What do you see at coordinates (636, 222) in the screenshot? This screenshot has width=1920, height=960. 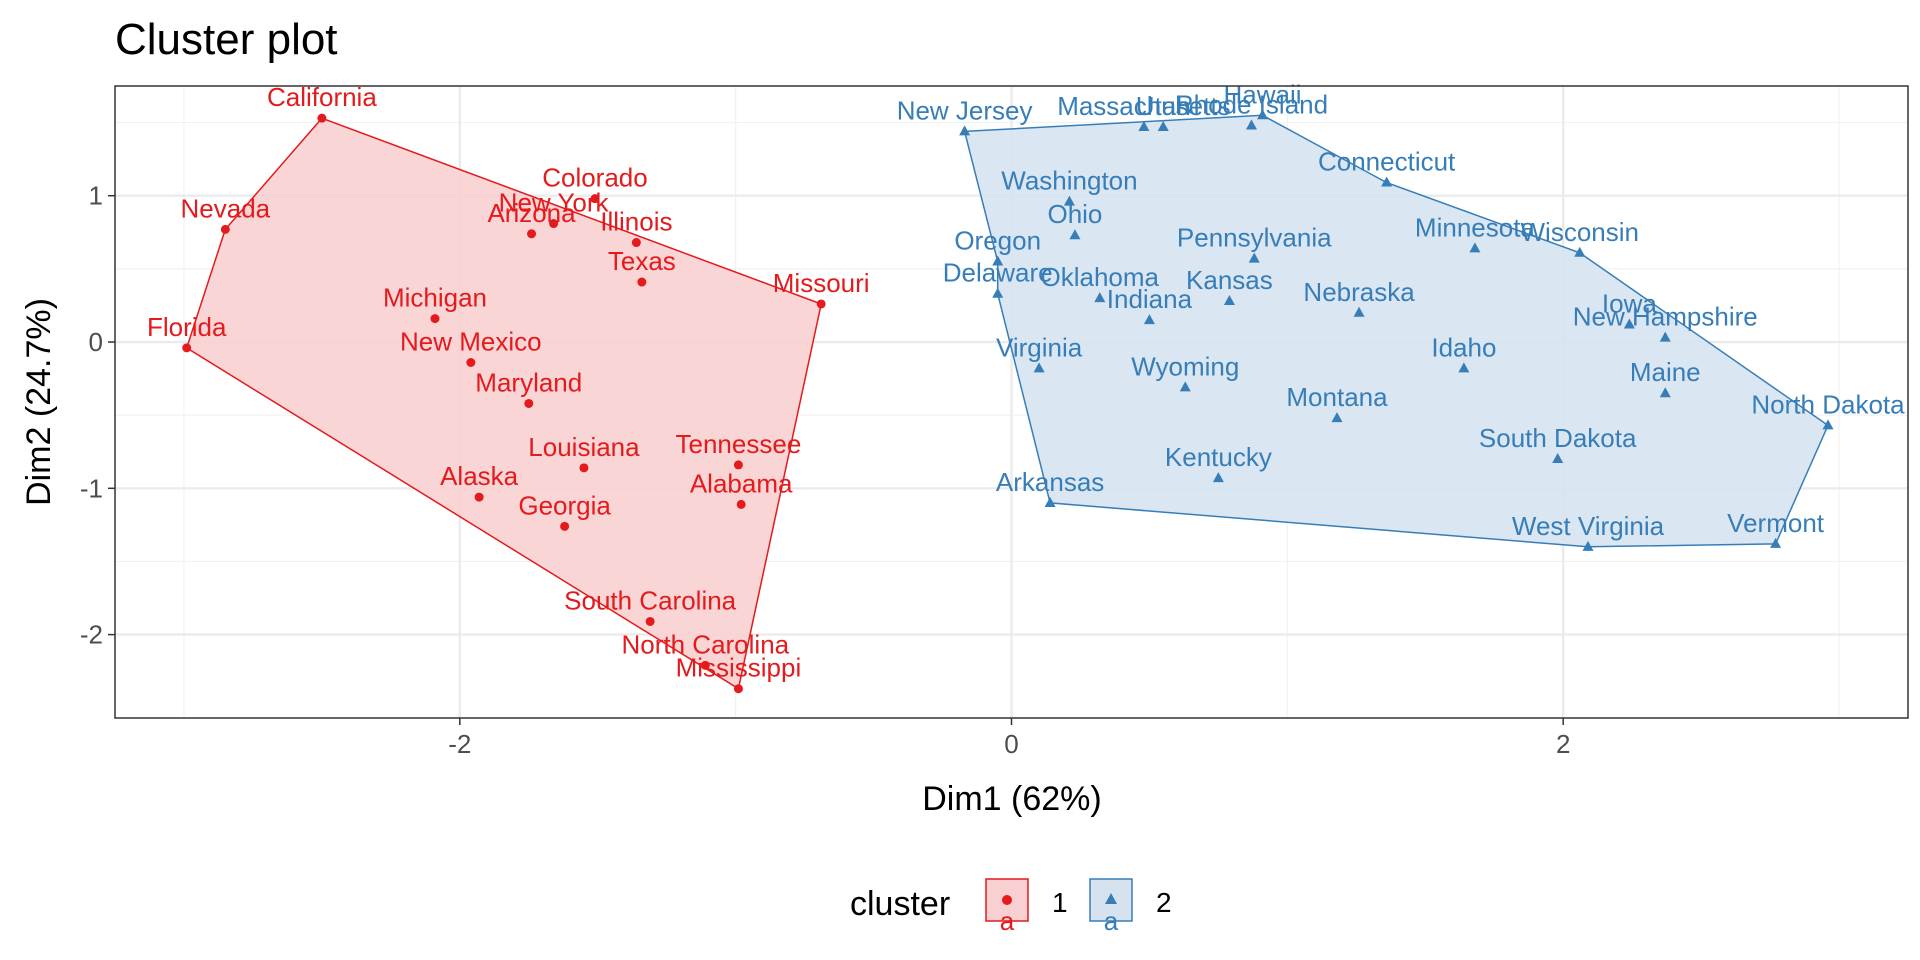 I see `cluster-1-point-label: Illinois` at bounding box center [636, 222].